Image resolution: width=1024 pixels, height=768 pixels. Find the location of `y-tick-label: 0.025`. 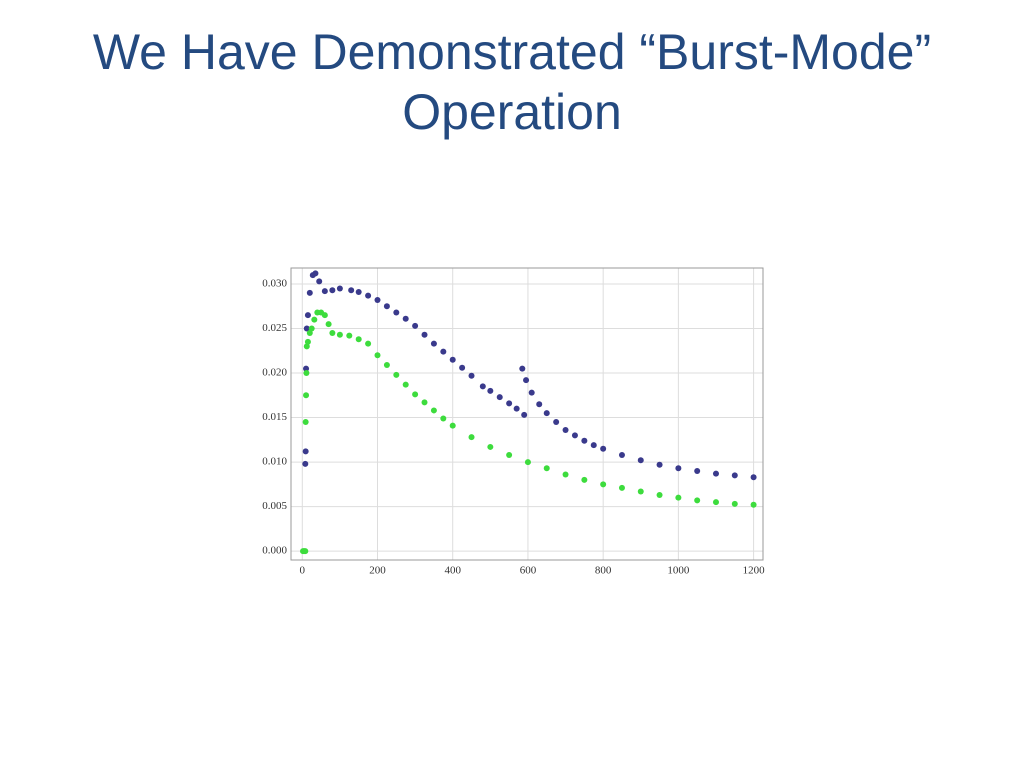

y-tick-label: 0.025 is located at coordinates (274, 328).